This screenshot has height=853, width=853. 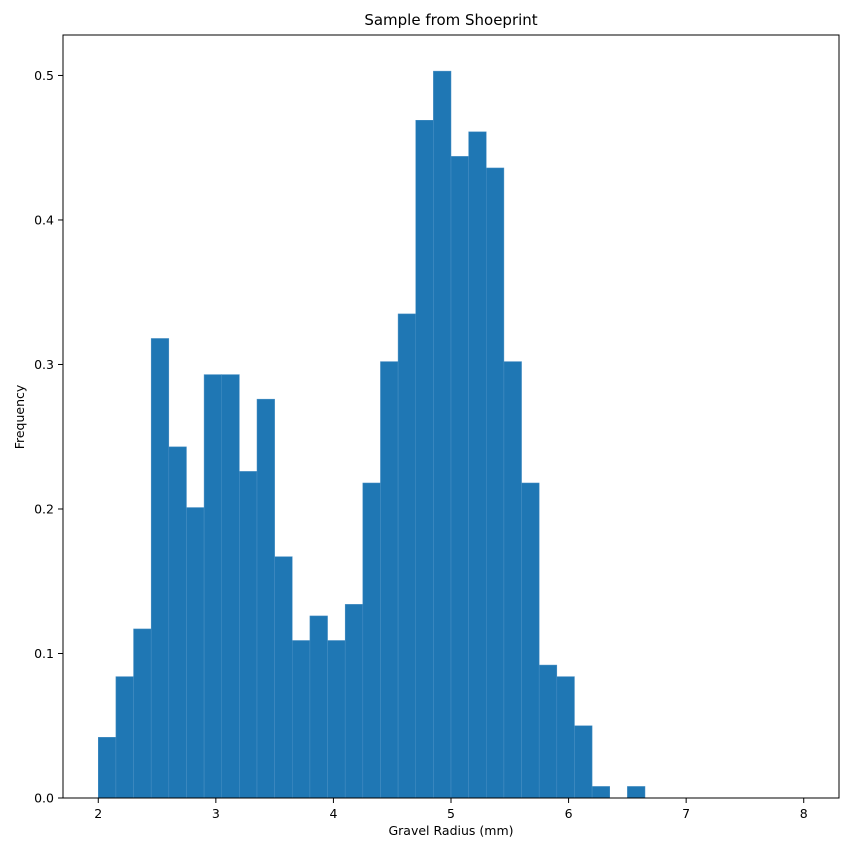 I want to click on x-axis-ticks: 2 3 4 5 6 7 8, so click(x=451, y=809).